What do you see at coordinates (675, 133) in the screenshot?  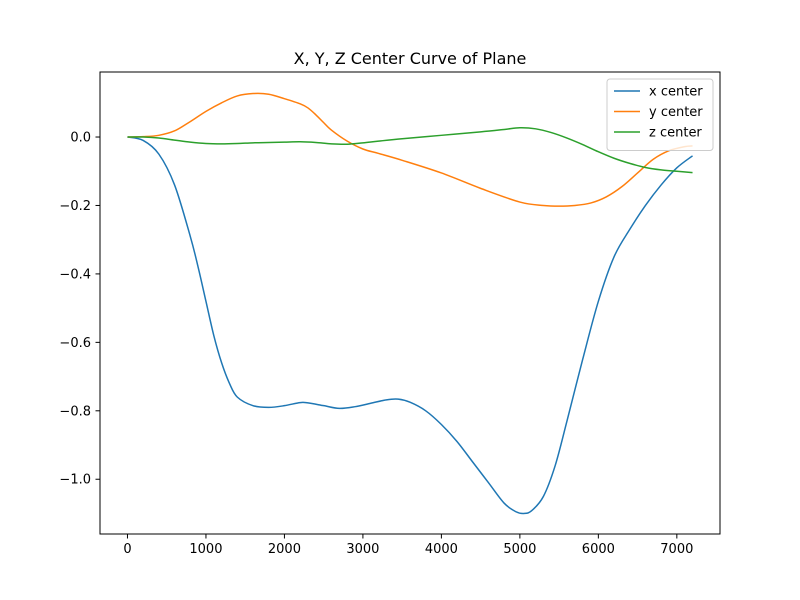 I see `legend-label-z-center: z center` at bounding box center [675, 133].